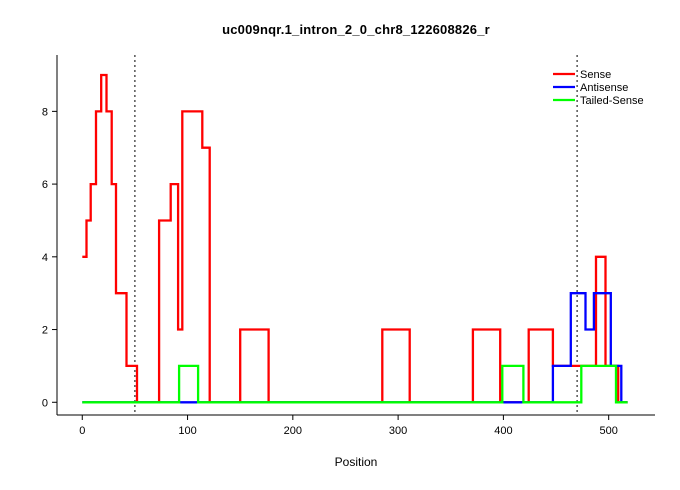 This screenshot has width=680, height=490. What do you see at coordinates (608, 431) in the screenshot?
I see `x-tick-label: 500` at bounding box center [608, 431].